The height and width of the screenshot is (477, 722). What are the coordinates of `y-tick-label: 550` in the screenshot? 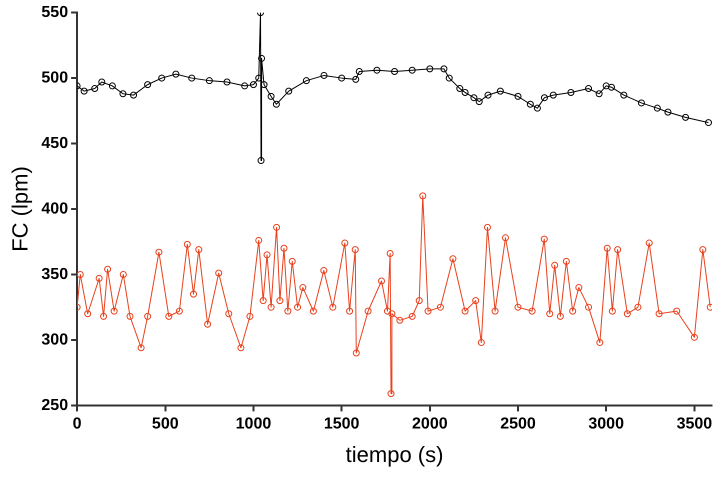 It's located at (54, 13).